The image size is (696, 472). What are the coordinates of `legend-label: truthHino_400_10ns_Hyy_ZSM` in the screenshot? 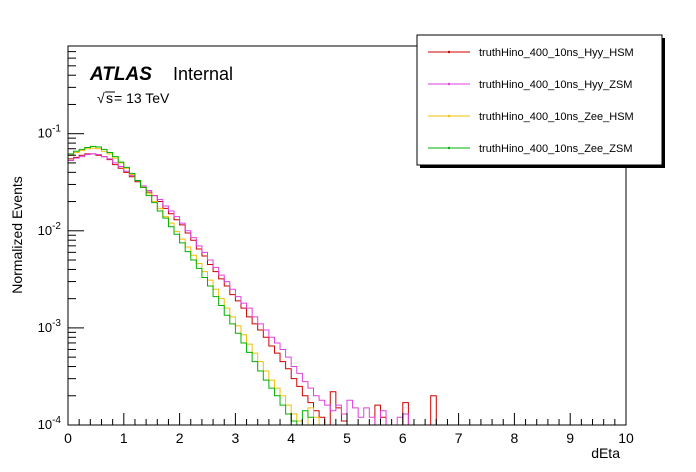 It's located at (555, 85).